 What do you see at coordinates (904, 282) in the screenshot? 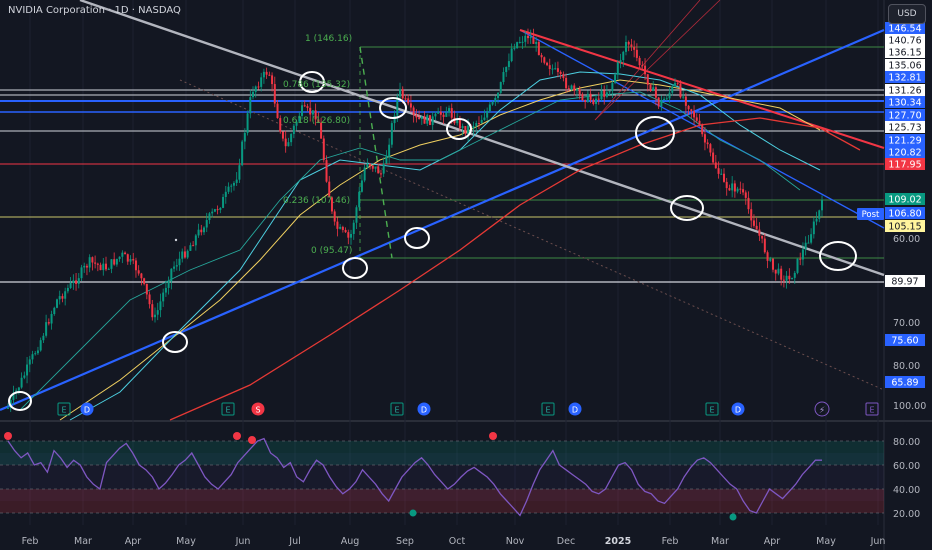
I see `price-label: 89.97` at bounding box center [904, 282].